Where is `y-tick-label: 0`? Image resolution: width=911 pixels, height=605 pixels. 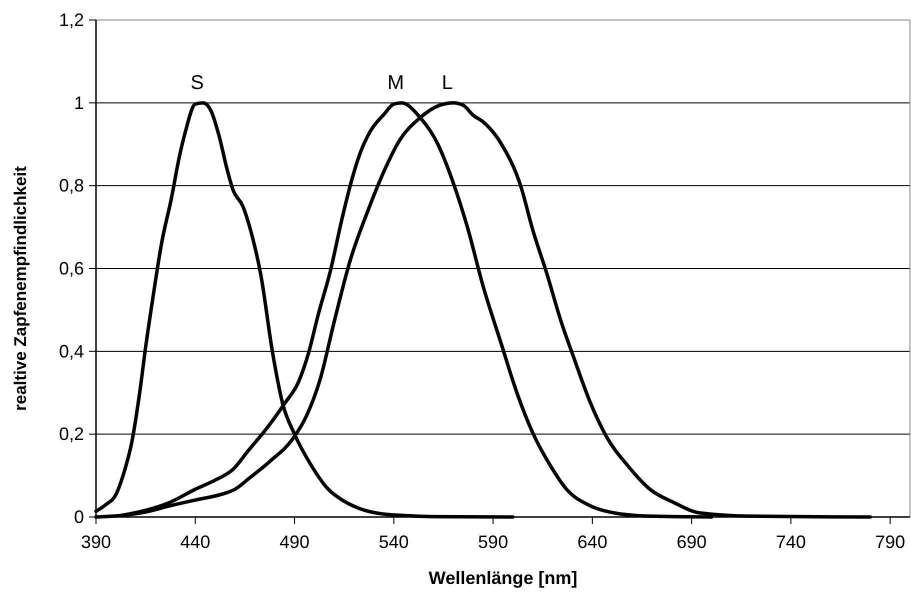
y-tick-label: 0 is located at coordinates (79, 517).